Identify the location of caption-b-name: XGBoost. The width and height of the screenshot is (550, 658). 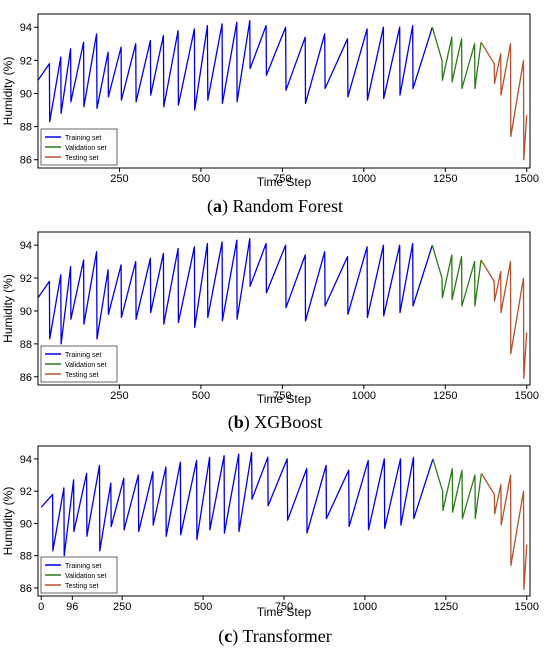
(288, 422).